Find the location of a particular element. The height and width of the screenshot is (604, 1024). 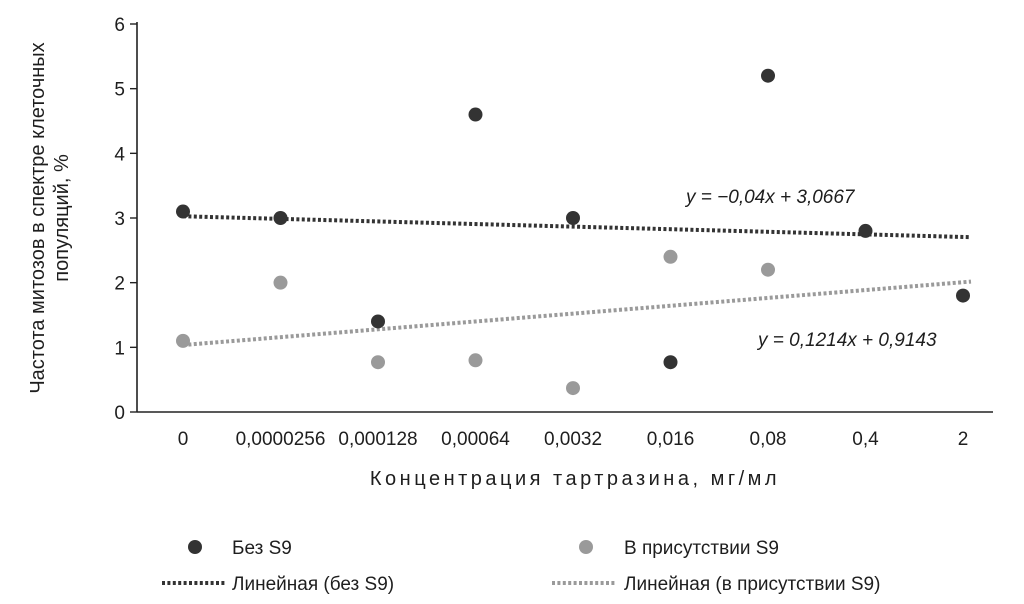

trendline-without-s9 is located at coordinates (577, 227).